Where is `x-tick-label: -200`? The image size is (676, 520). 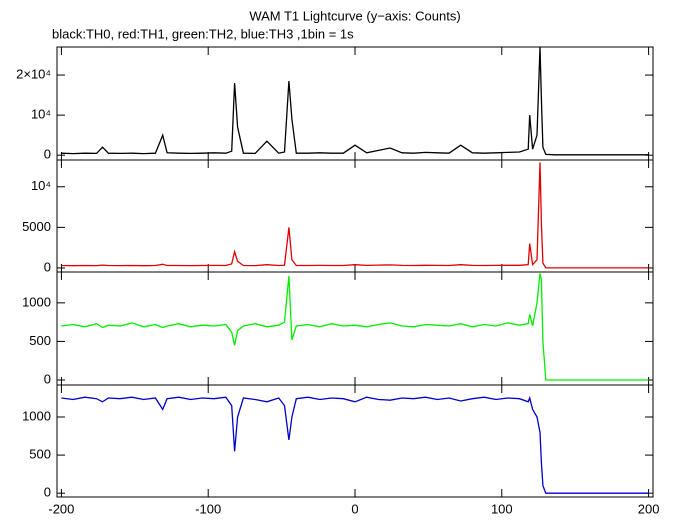 x-tick-label: -200 is located at coordinates (61, 508).